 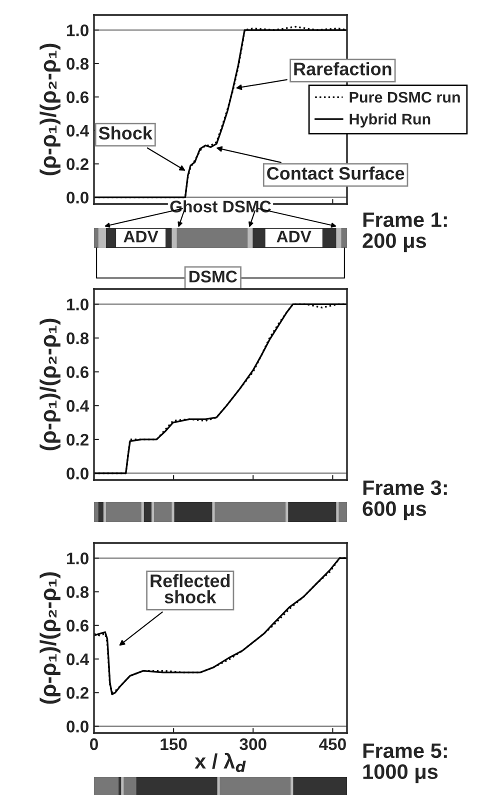 I want to click on annotation: Contact Surface, so click(x=335, y=173).